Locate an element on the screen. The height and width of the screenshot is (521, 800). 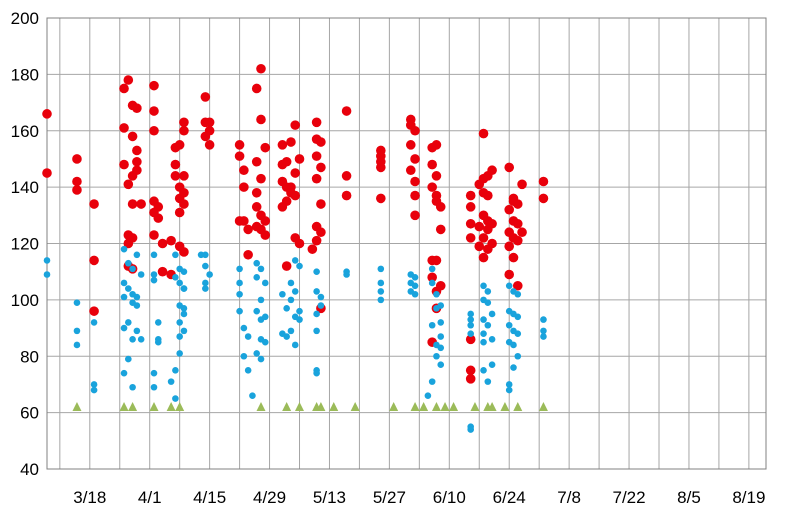
y-tick-label: 180 is located at coordinates (25, 74).